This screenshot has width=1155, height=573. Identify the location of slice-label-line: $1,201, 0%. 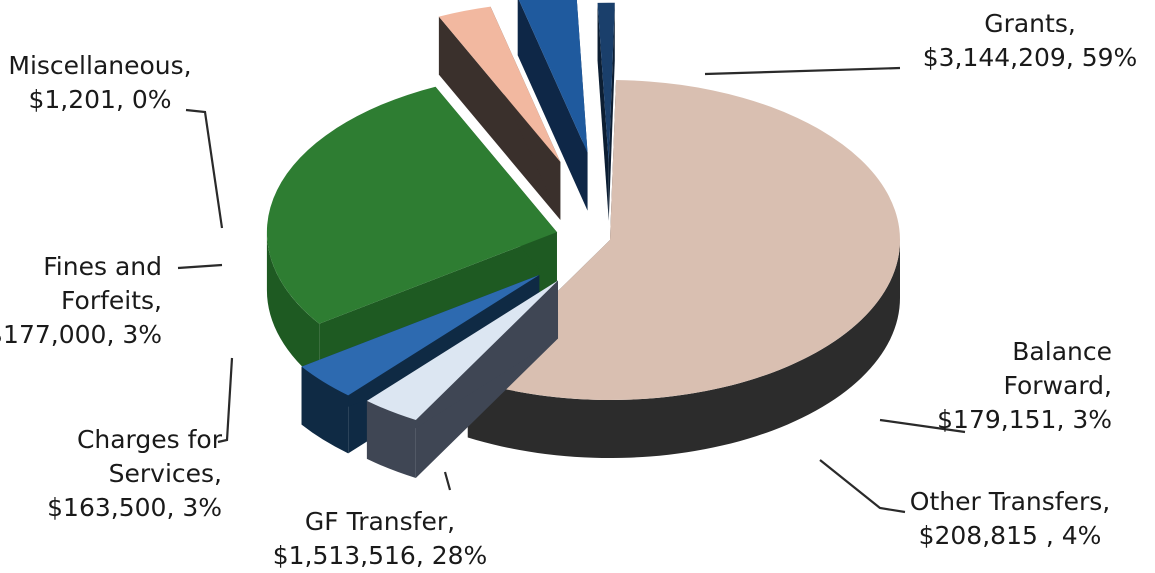
(99, 99).